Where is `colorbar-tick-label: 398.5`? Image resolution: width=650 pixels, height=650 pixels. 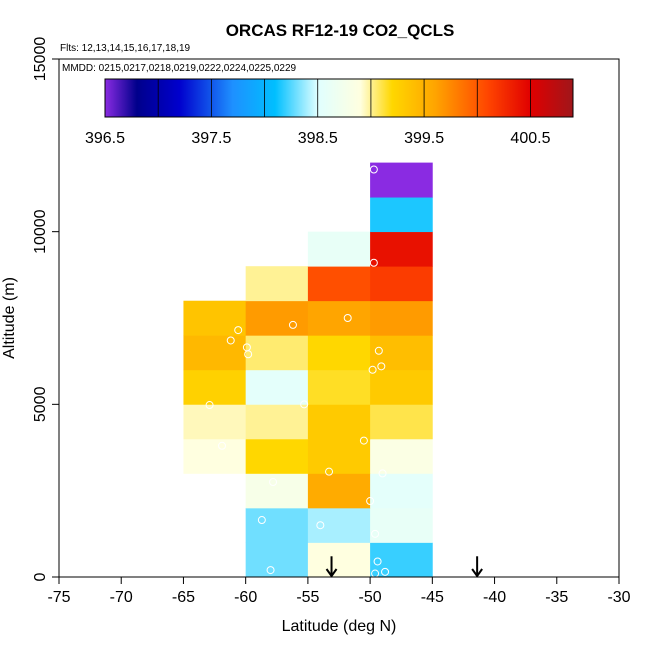 colorbar-tick-label: 398.5 is located at coordinates (318, 138).